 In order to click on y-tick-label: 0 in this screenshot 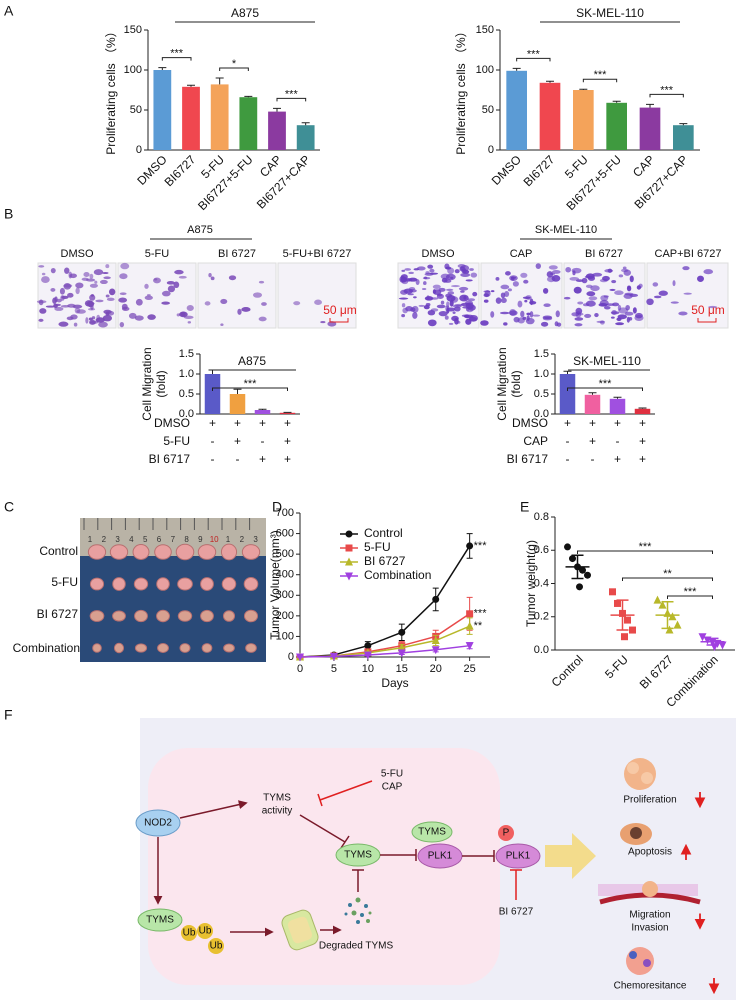, I will do `click(139, 150)`.